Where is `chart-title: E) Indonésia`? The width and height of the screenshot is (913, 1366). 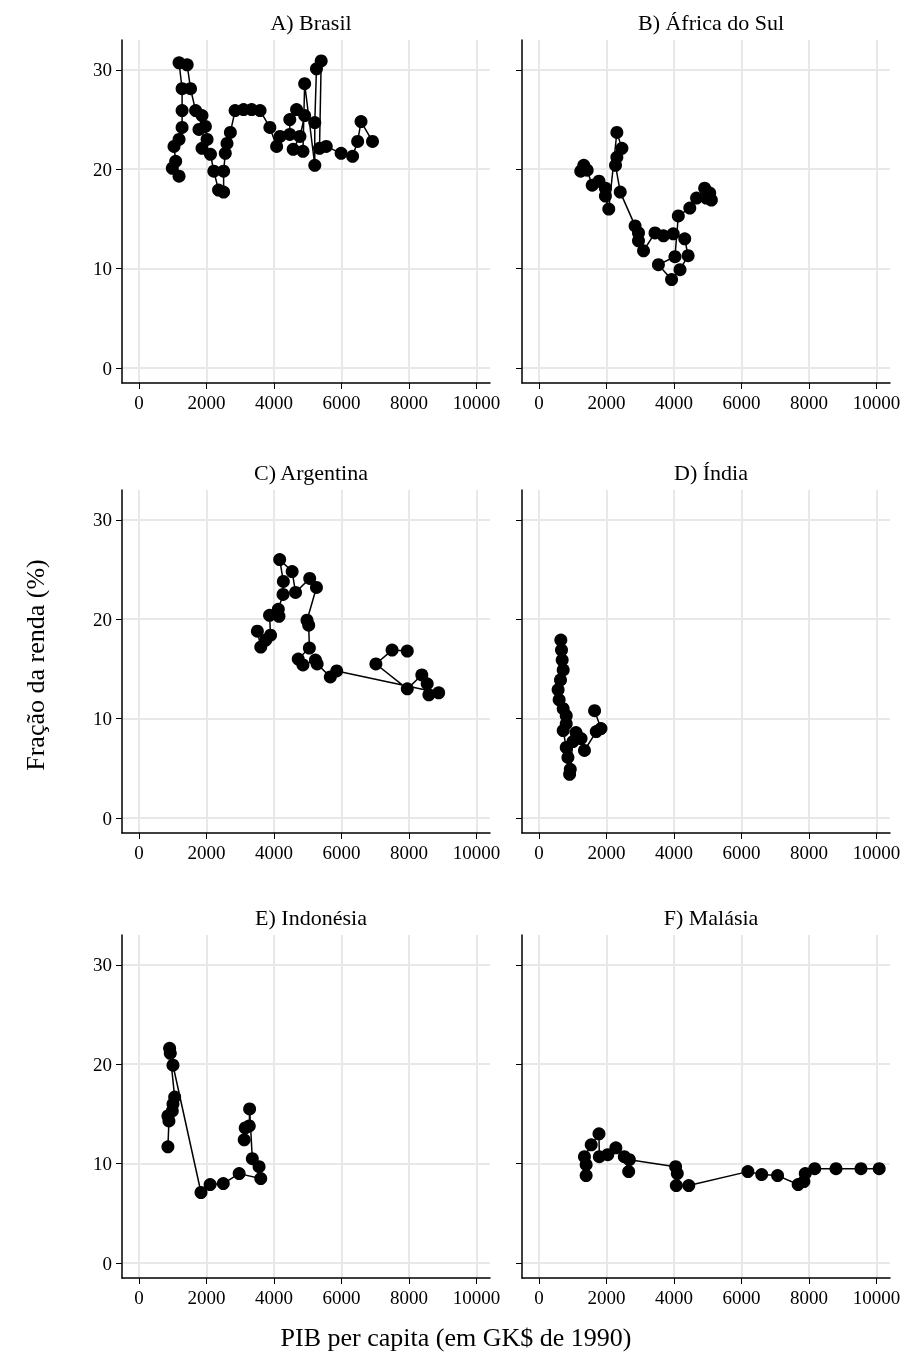 chart-title: E) Indonésia is located at coordinates (311, 917).